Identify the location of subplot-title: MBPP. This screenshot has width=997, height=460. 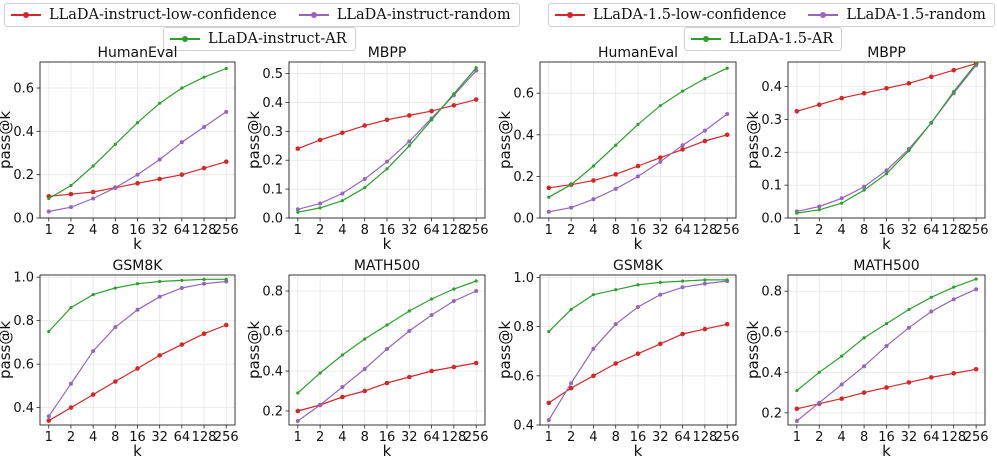
(886, 53).